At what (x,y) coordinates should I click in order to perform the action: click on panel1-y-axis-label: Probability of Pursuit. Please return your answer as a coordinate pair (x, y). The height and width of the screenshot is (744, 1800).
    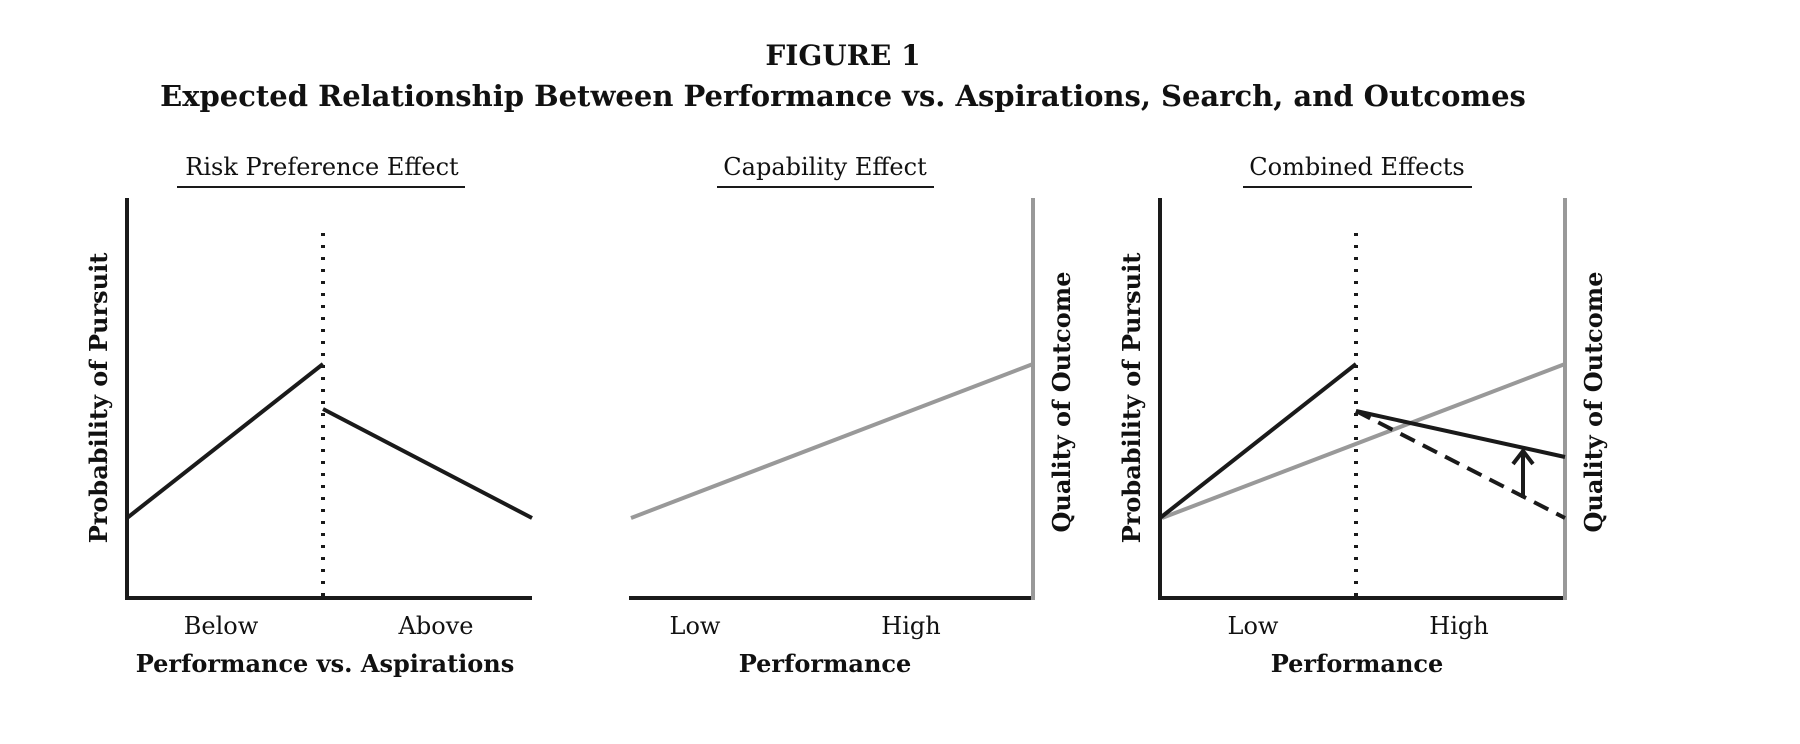
    Looking at the image, I should click on (98, 398).